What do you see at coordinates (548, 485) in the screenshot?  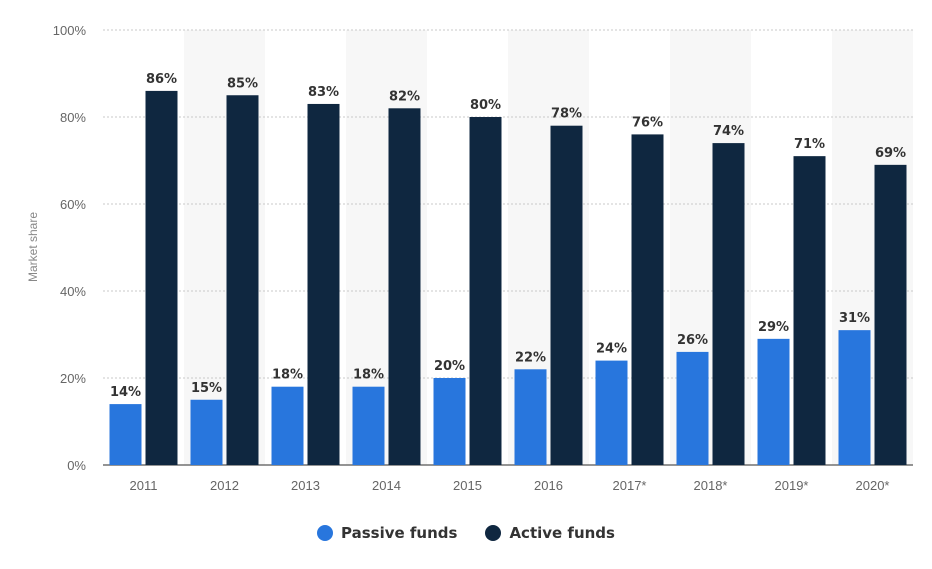 I see `x-tick-label: 2016` at bounding box center [548, 485].